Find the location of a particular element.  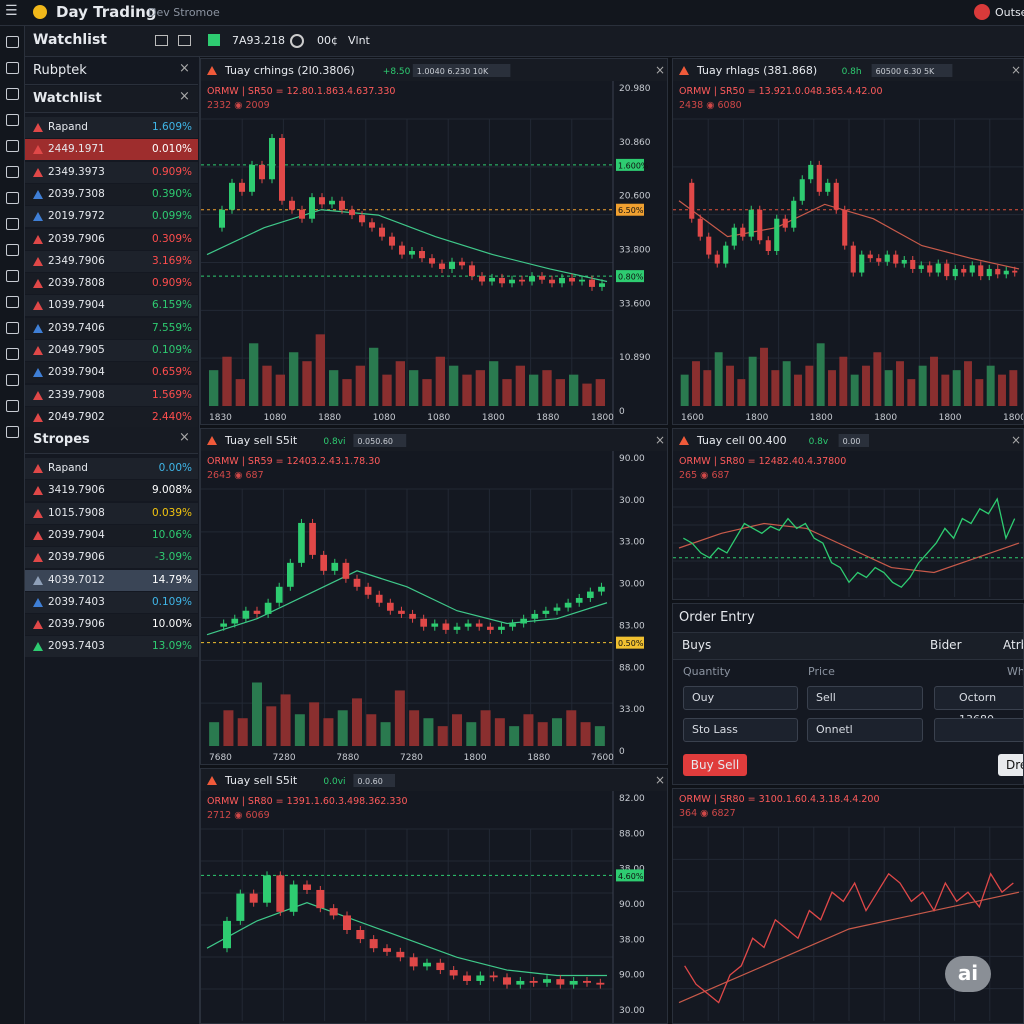

empty-input is located at coordinates (978, 730).